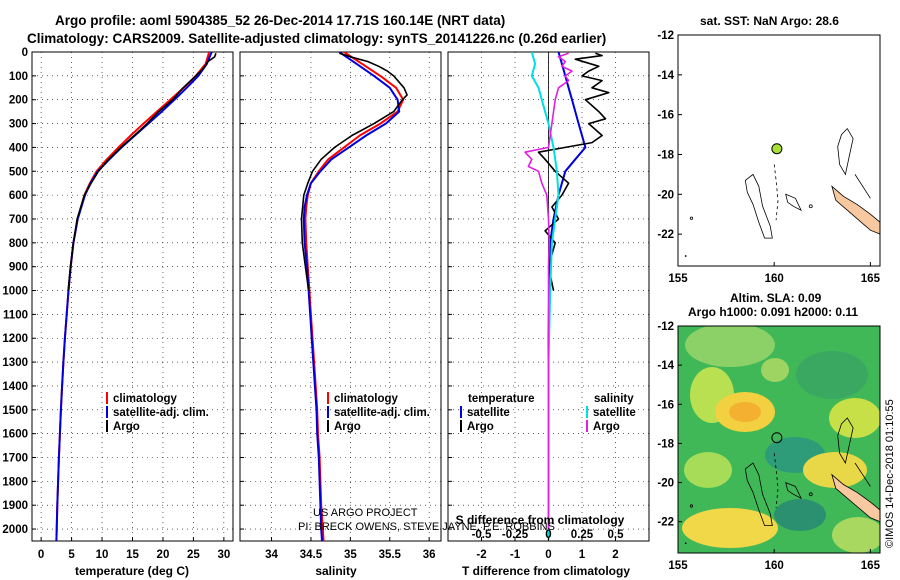  What do you see at coordinates (18, 148) in the screenshot?
I see `depth-tick-label: 400` at bounding box center [18, 148].